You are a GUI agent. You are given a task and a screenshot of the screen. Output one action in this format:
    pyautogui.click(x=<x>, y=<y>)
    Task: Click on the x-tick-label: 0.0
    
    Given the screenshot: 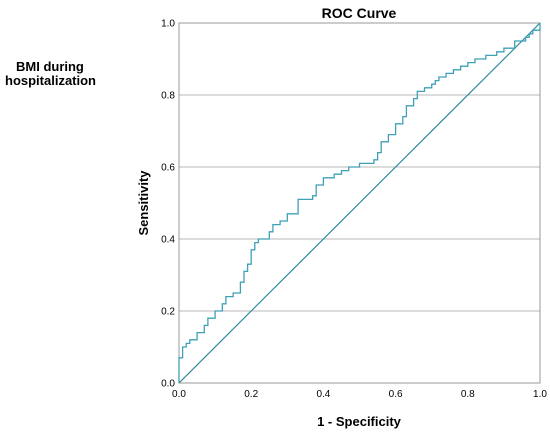 What is the action you would take?
    pyautogui.click(x=179, y=394)
    